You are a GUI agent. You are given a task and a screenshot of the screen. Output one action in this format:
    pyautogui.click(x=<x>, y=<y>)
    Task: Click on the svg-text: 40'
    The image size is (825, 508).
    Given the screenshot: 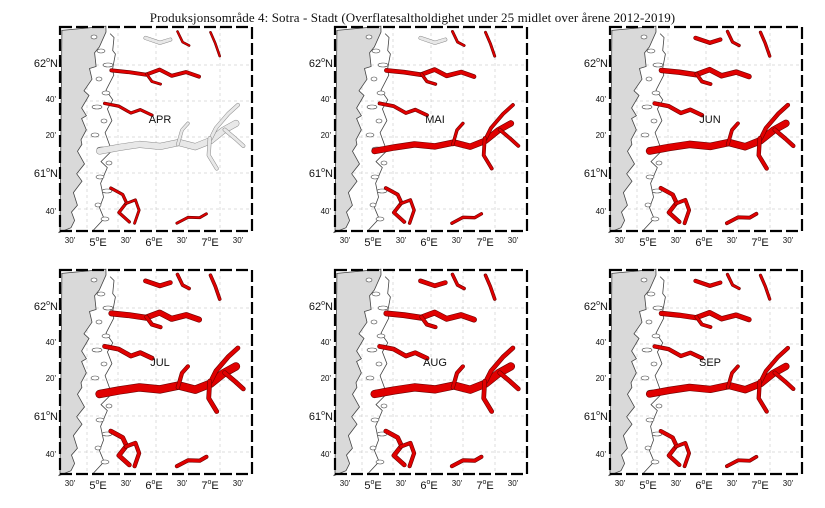 What is the action you would take?
    pyautogui.click(x=601, y=99)
    